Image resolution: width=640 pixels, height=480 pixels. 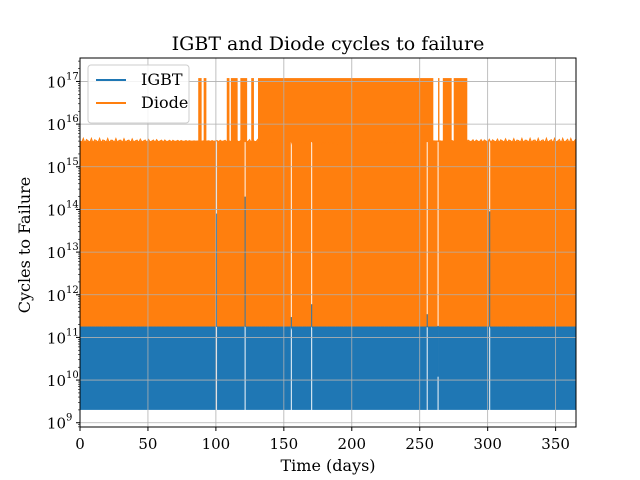 I want to click on x-tick-label: 100, so click(x=216, y=444).